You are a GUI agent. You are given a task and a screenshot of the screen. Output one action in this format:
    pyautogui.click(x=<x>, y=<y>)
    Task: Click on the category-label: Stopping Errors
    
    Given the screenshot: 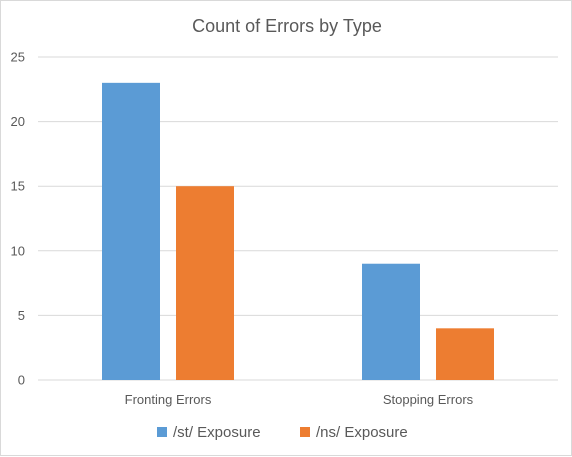 What is the action you would take?
    pyautogui.click(x=428, y=399)
    